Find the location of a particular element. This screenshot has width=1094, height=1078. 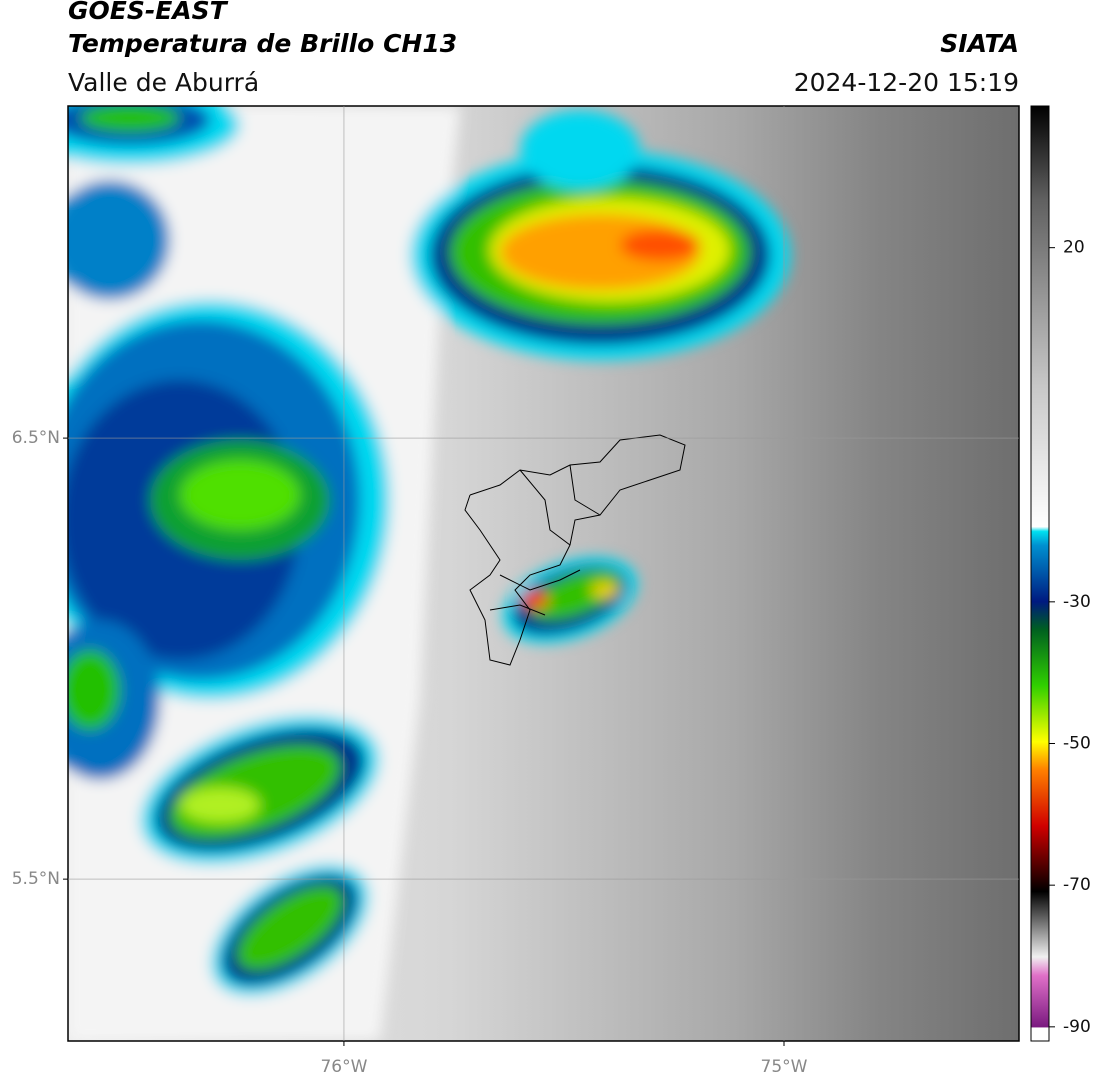

colorbar-label: -30 is located at coordinates (1077, 602).